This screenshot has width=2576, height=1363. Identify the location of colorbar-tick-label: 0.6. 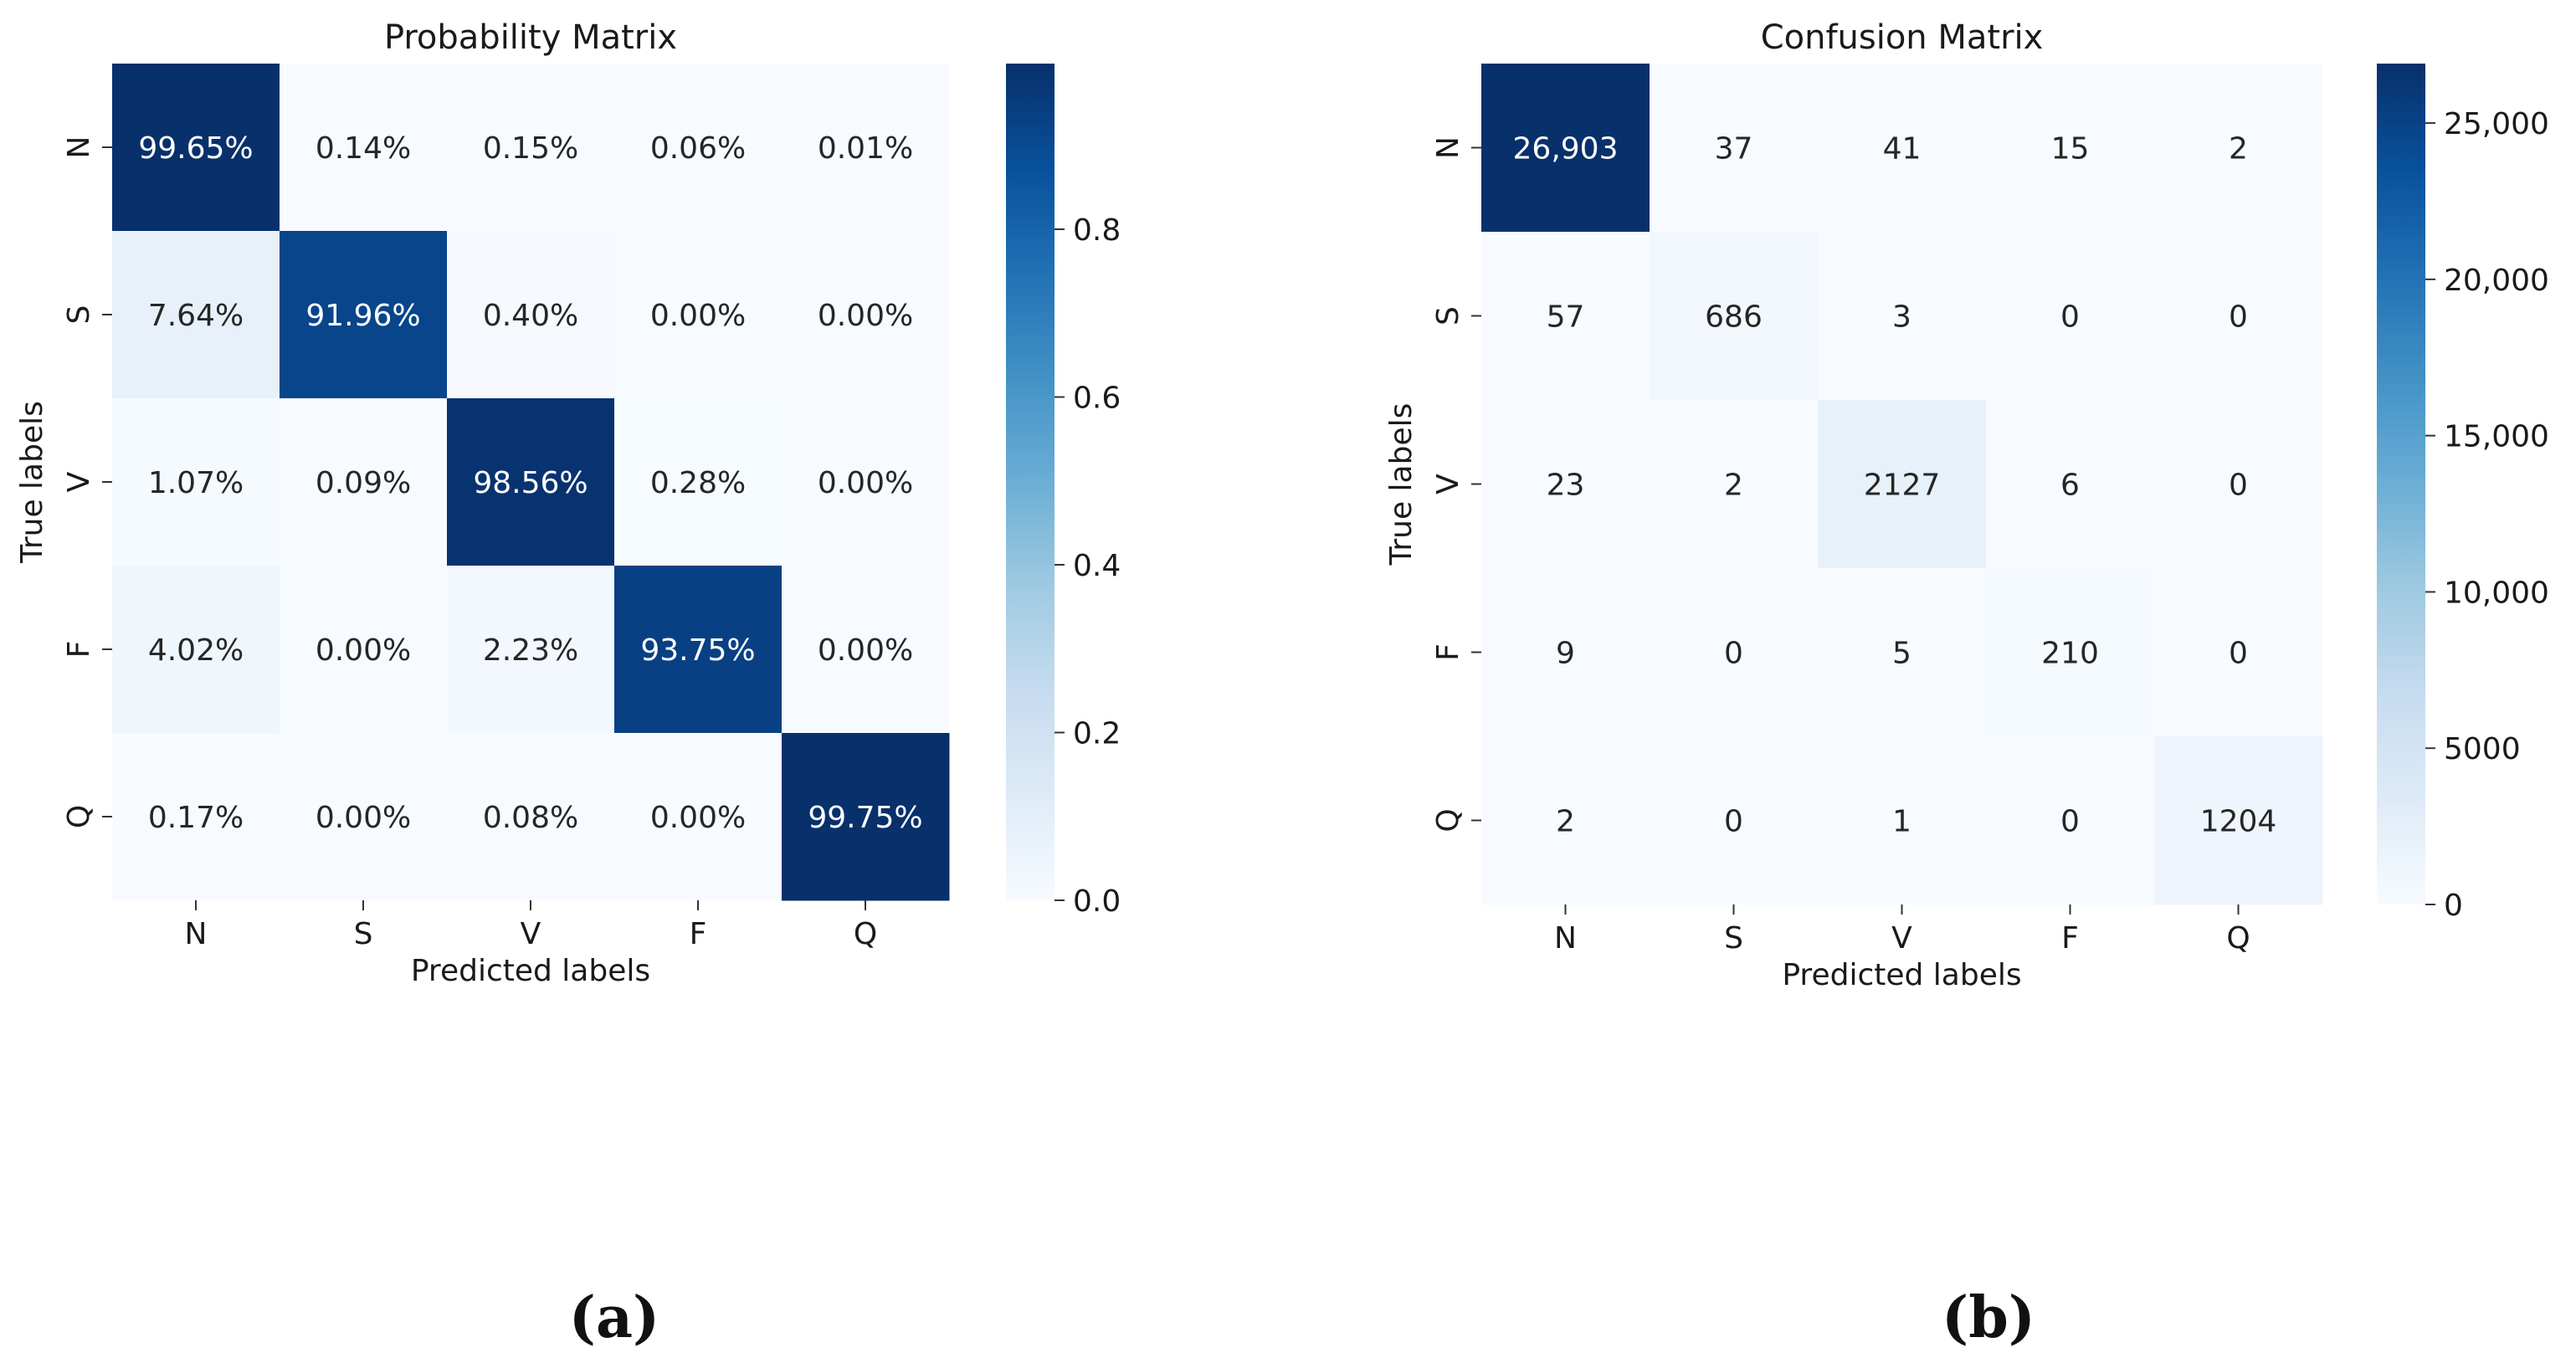
(1097, 398).